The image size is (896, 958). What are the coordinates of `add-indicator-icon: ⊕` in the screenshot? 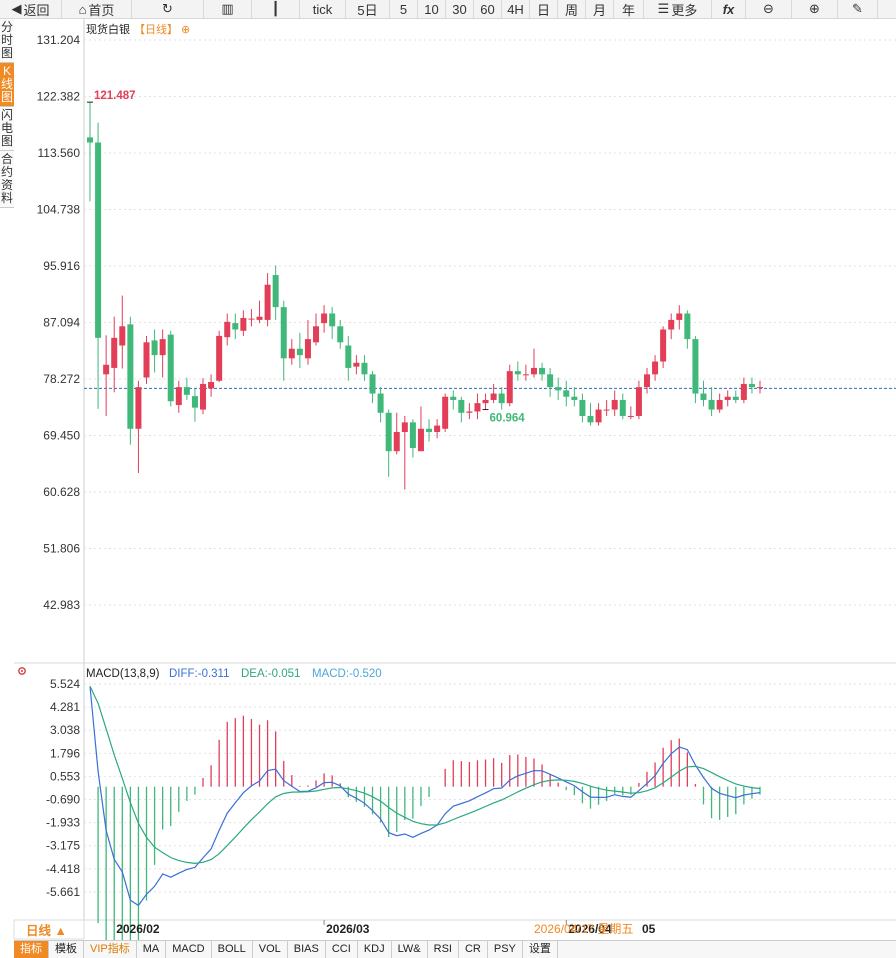 It's located at (185, 30).